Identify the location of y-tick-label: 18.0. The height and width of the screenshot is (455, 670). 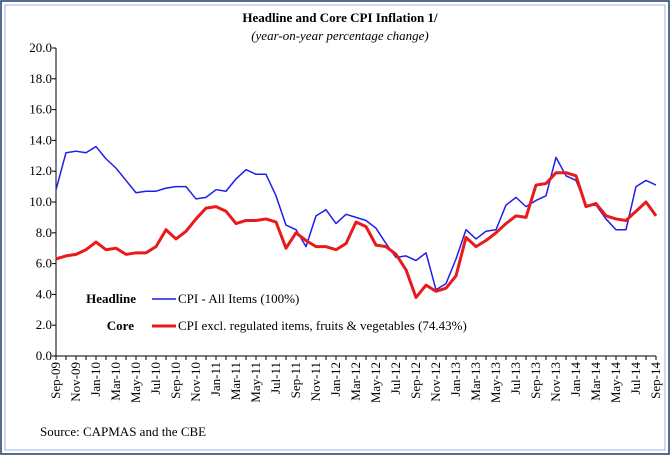
(40, 78).